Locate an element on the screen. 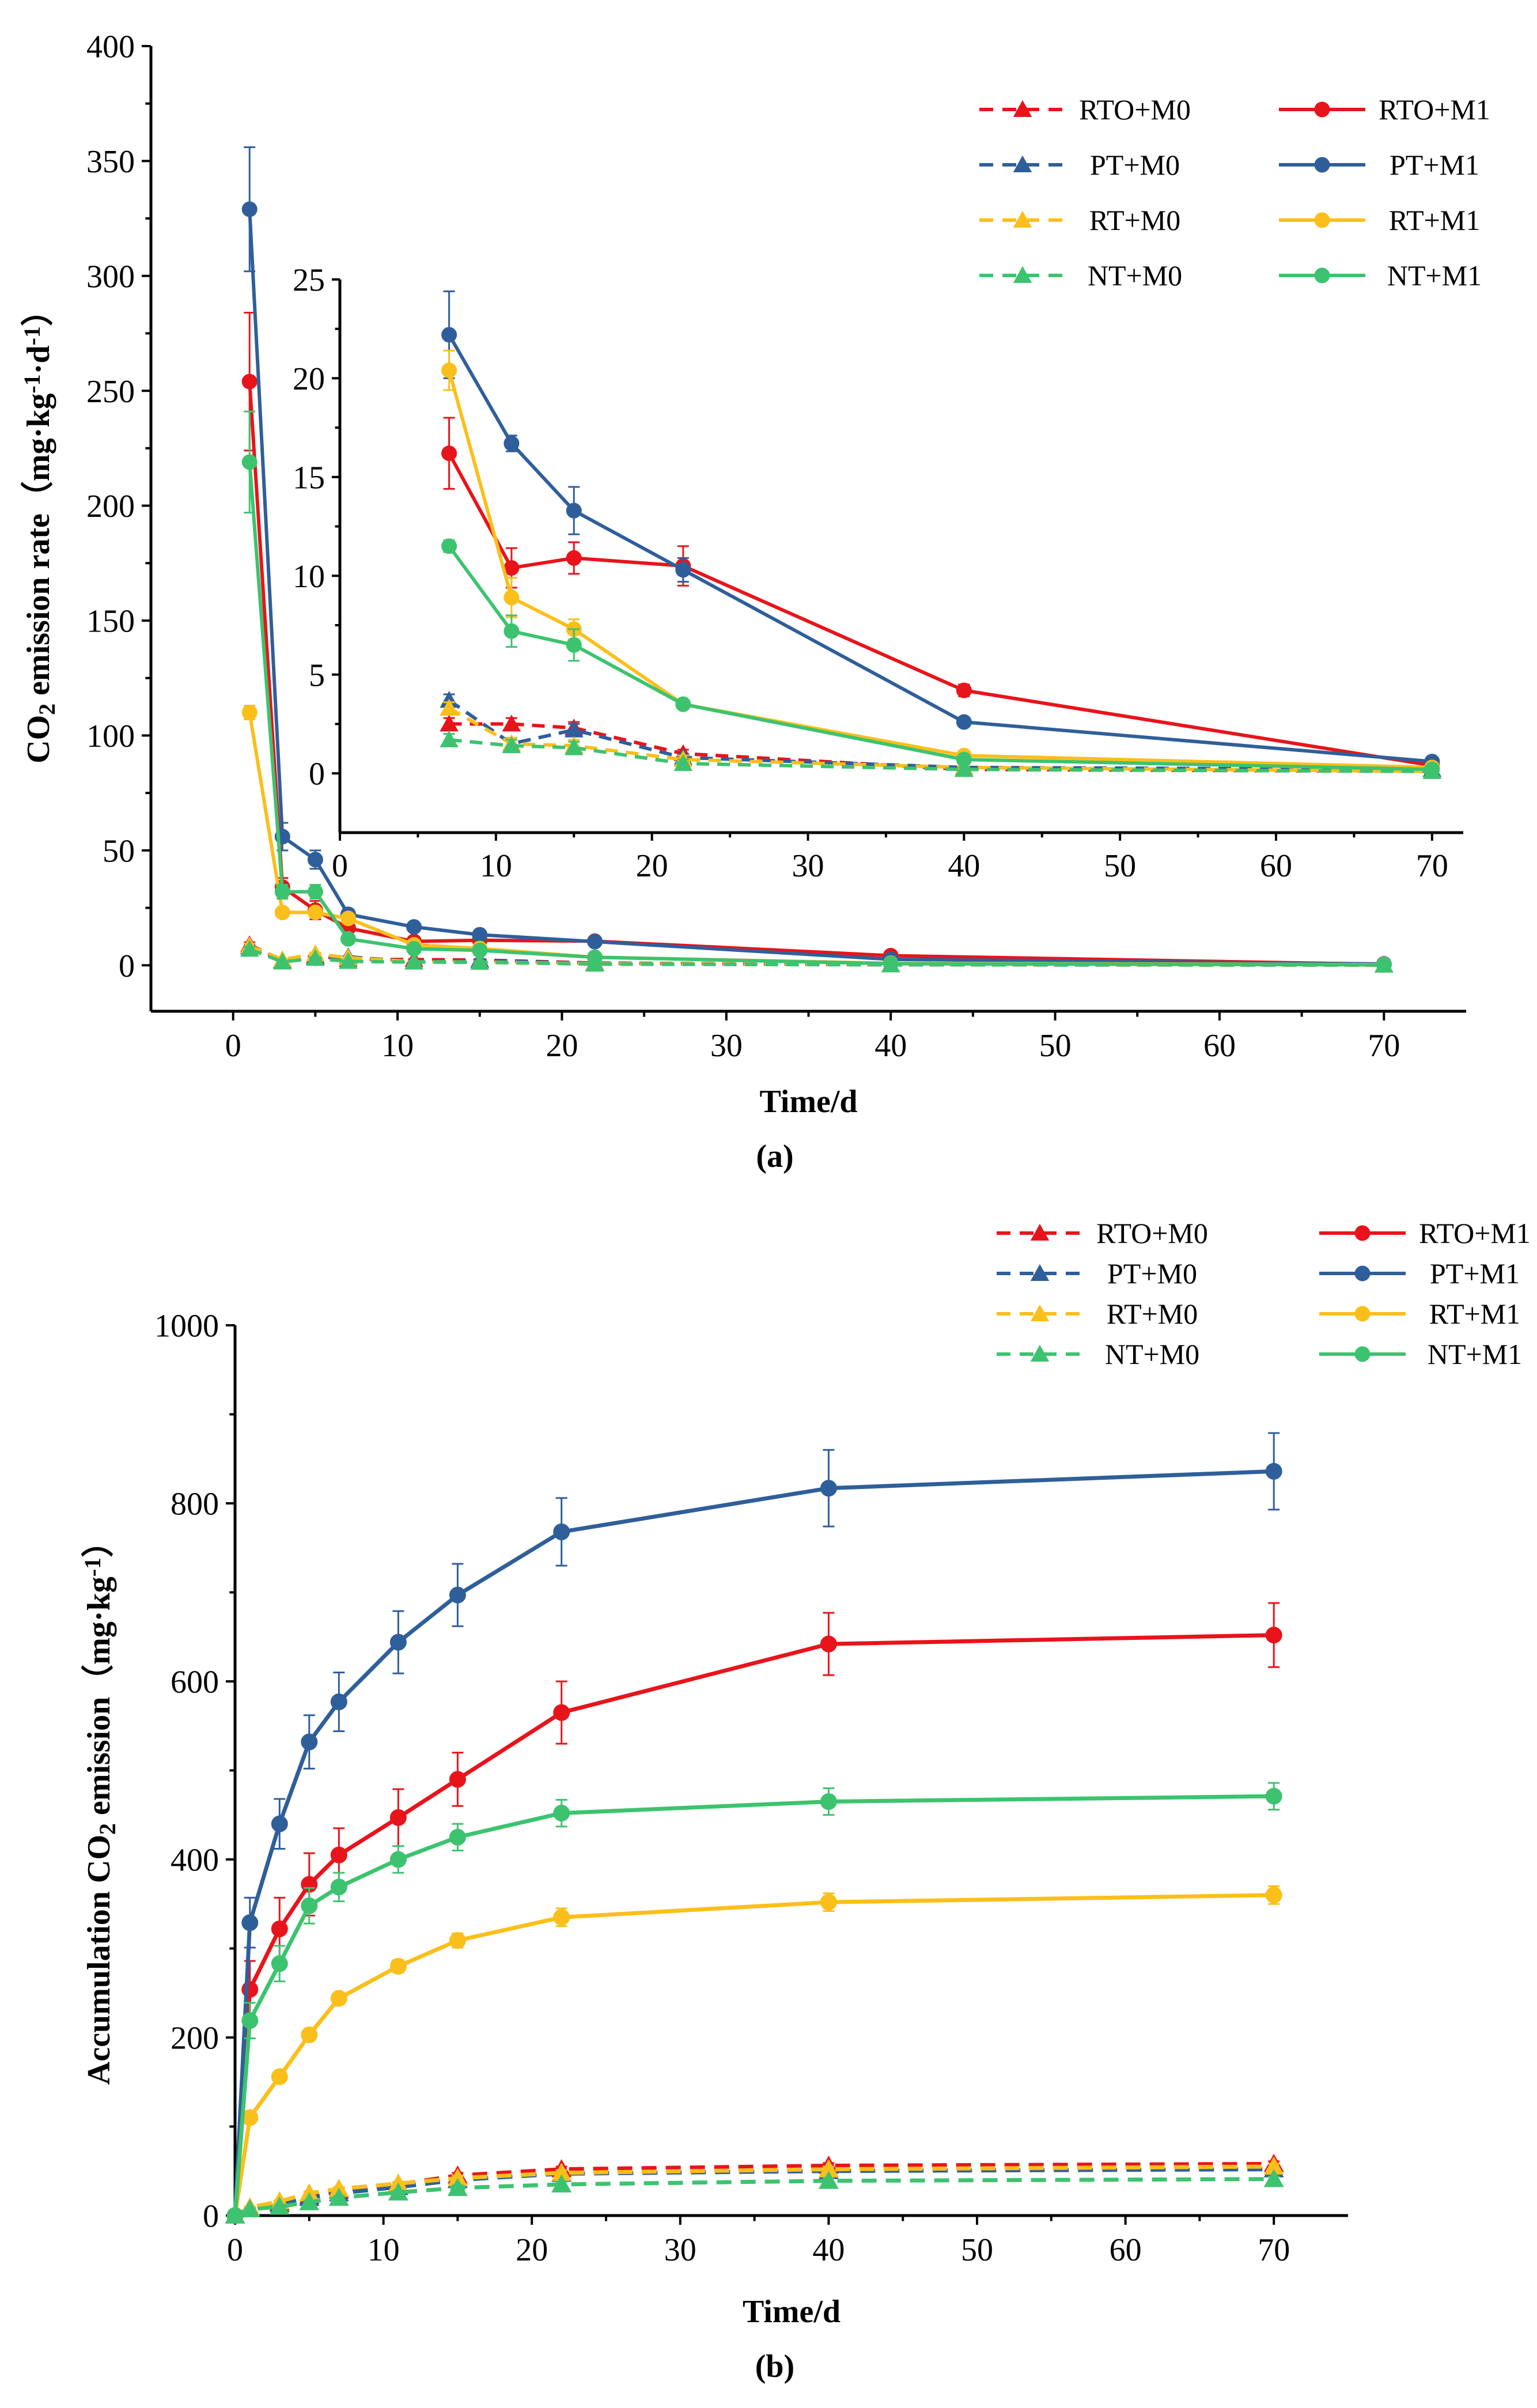 This screenshot has width=1537, height=2408. b-legend-label-rt-m0: RT+M0 is located at coordinates (1152, 1314).